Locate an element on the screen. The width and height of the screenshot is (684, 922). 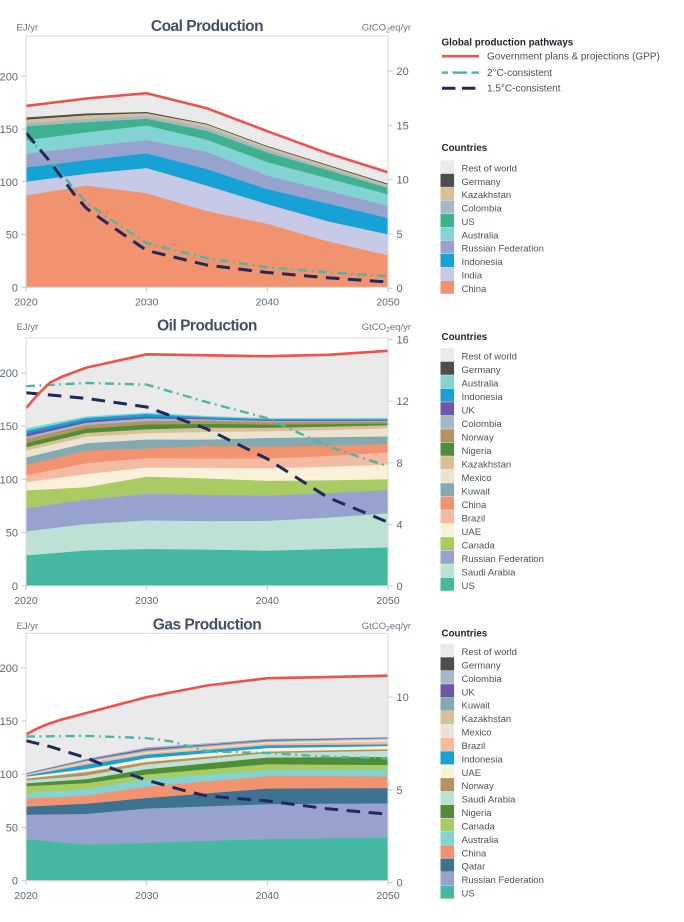
svg-text: 20 is located at coordinates (403, 72).